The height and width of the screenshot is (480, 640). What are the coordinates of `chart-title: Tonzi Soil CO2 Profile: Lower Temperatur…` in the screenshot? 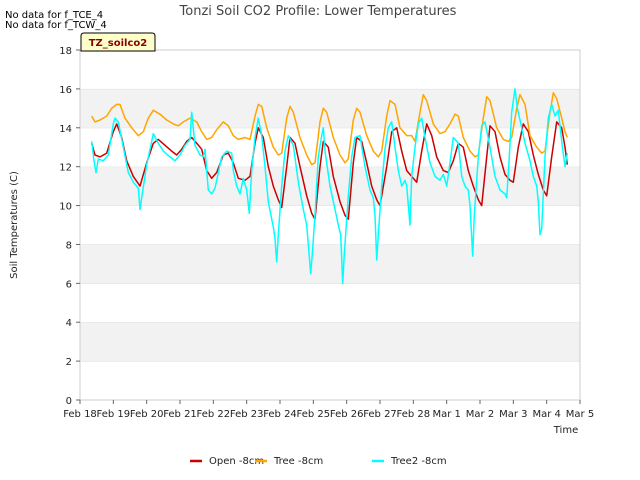 It's located at (318, 11).